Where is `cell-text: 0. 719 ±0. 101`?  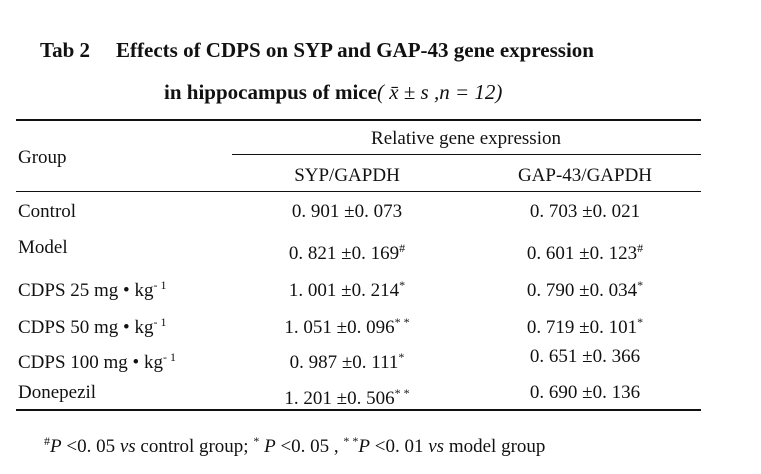 cell-text: 0. 719 ±0. 101 is located at coordinates (582, 327).